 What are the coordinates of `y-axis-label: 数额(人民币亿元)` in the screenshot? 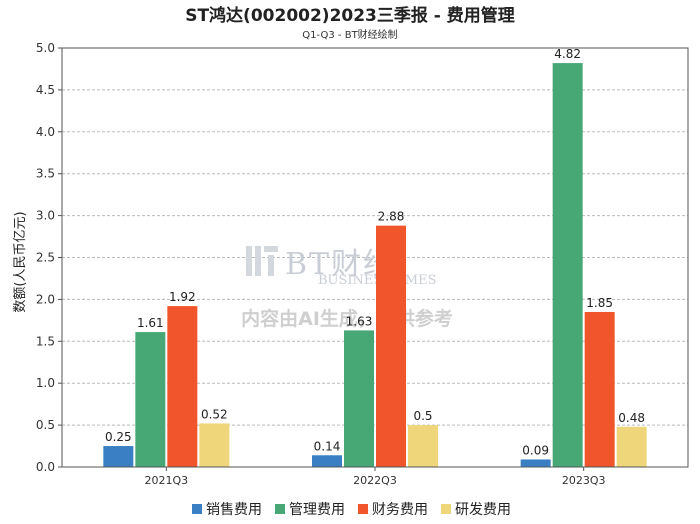 It's located at (20, 261).